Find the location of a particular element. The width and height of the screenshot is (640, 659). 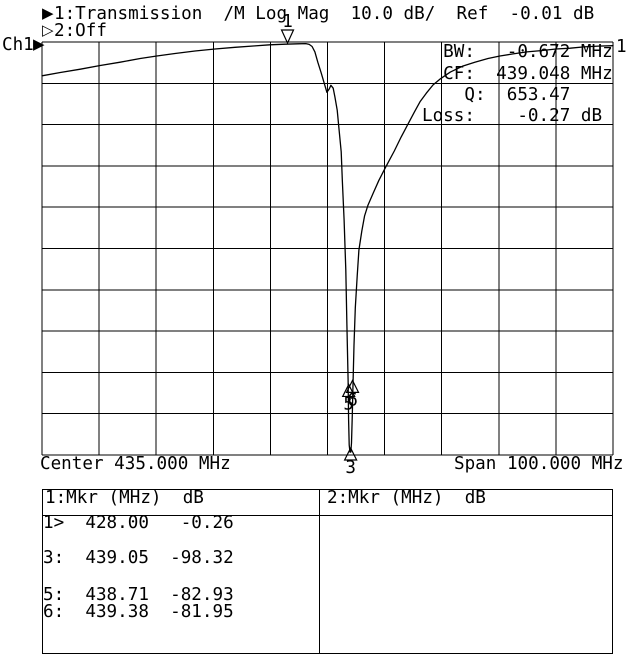

marker-row-5: 5: 438.71 -82.93 is located at coordinates (138, 595).